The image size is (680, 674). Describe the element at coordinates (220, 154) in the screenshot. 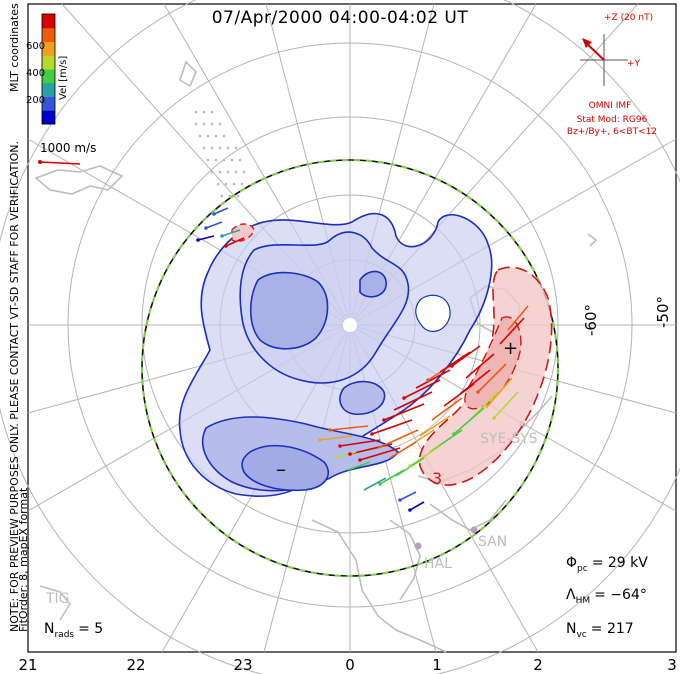

I see `radar-grid-points` at that location.